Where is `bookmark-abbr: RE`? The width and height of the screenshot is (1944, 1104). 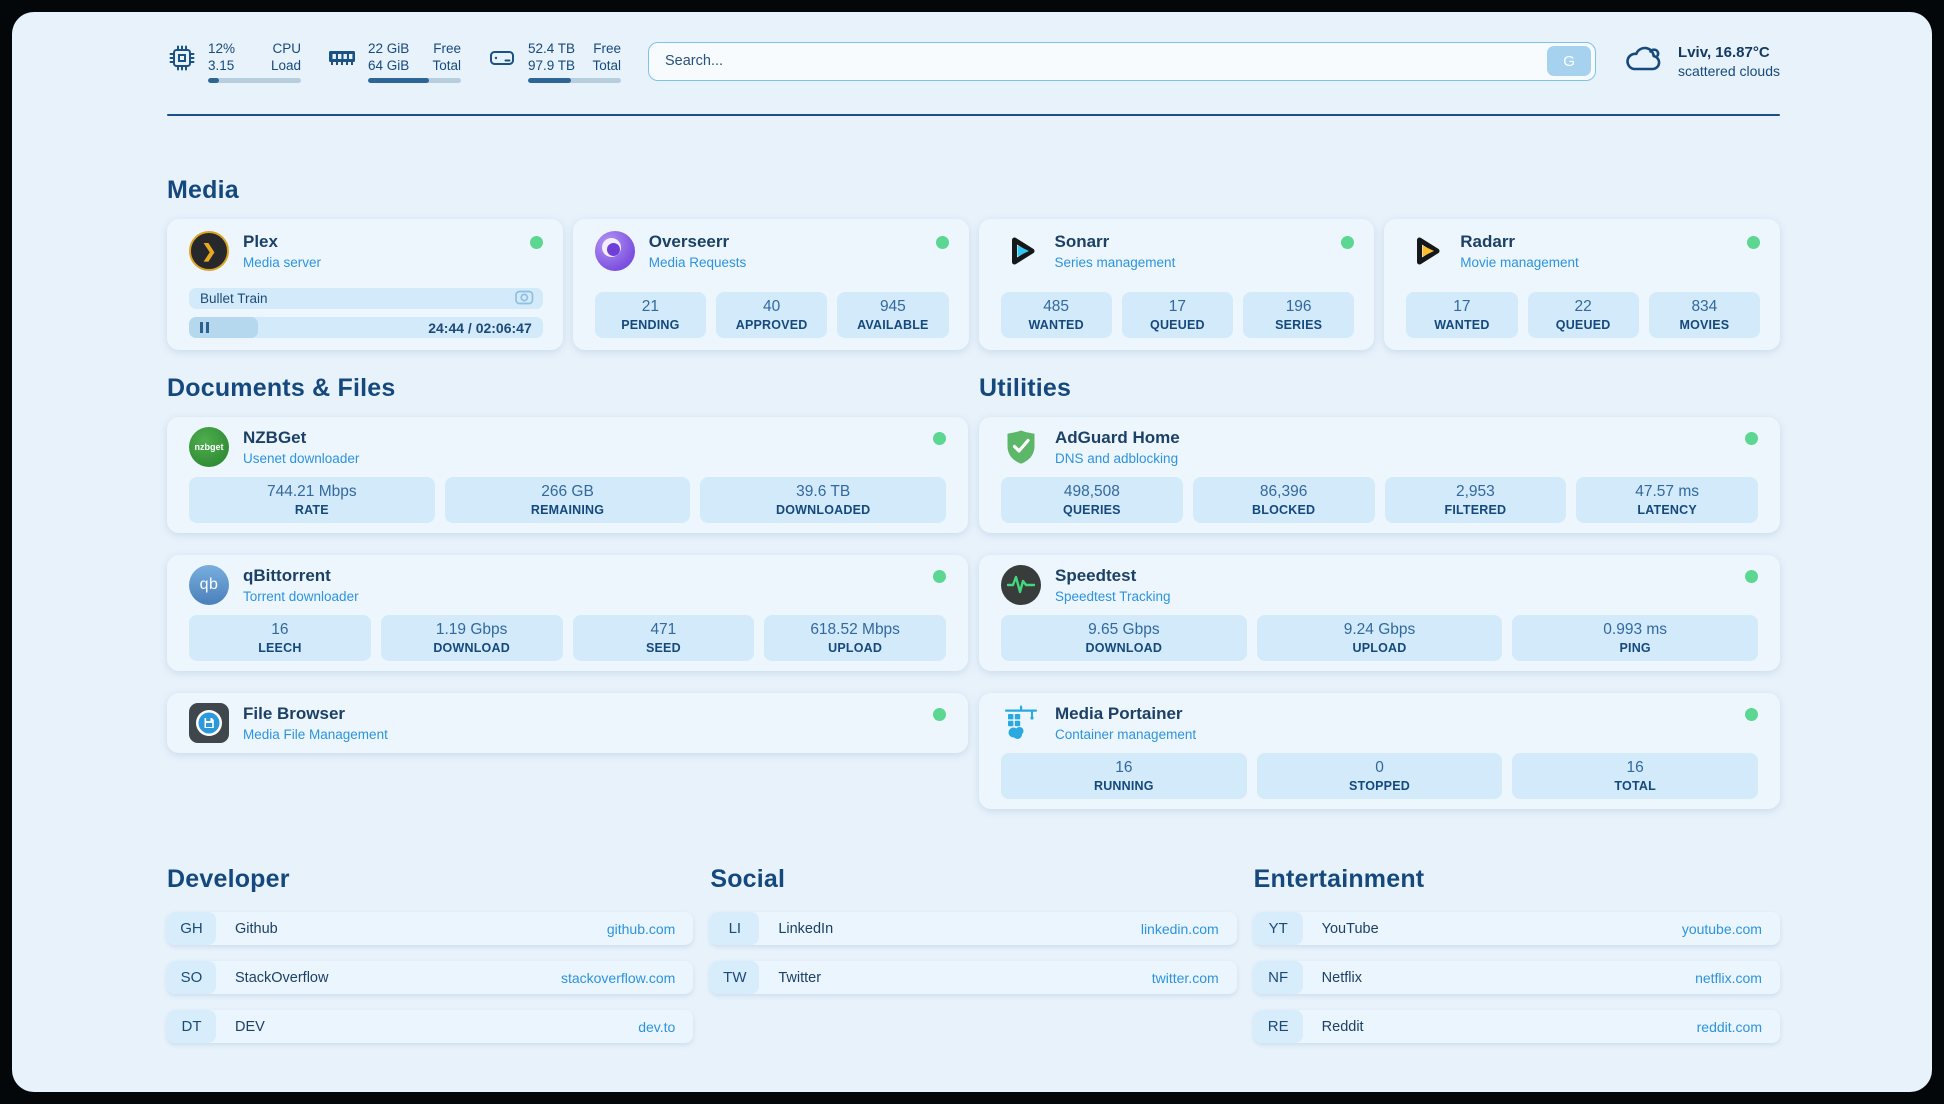 bookmark-abbr: RE is located at coordinates (1278, 1026).